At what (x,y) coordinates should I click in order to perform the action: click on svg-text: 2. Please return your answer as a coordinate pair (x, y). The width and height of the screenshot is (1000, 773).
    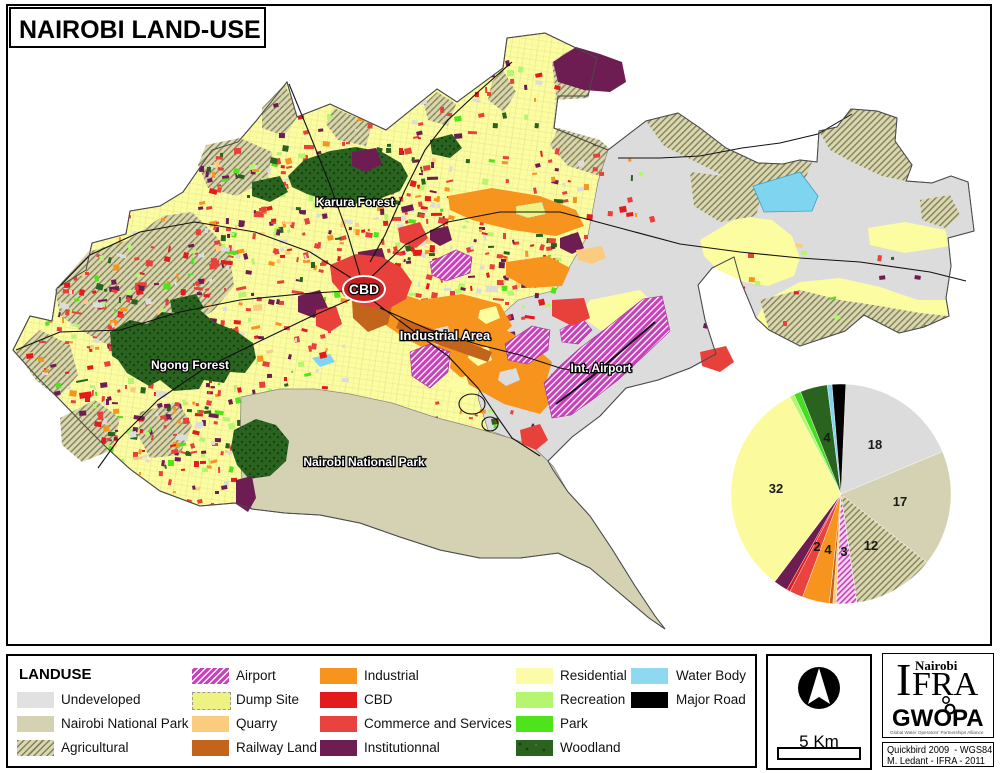
    Looking at the image, I should click on (816, 546).